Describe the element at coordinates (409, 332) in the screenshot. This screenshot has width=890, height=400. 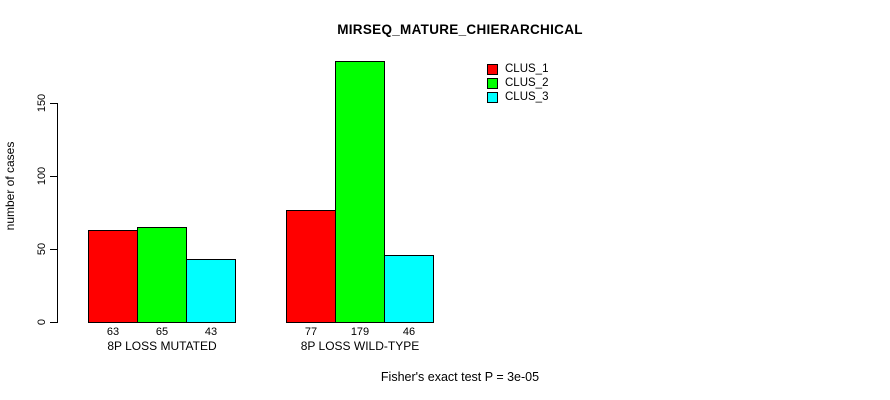
I see `bar-value-label: 46` at that location.